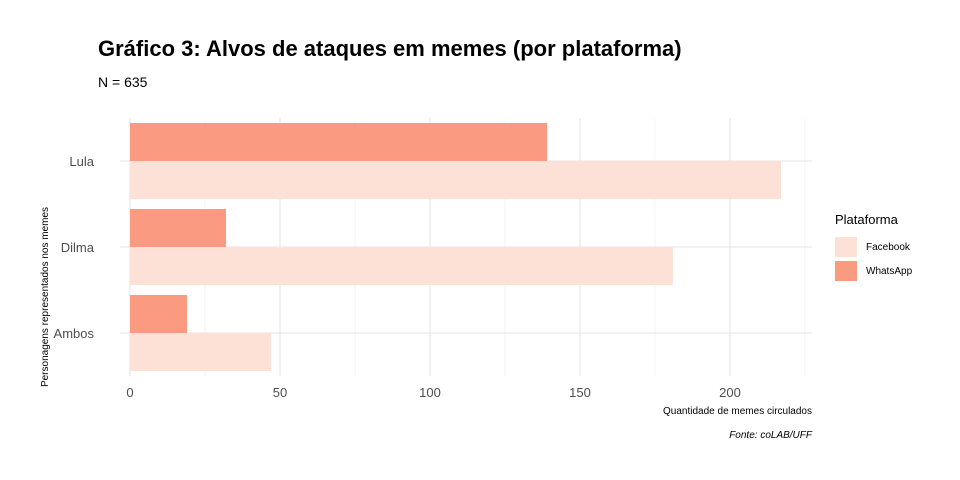 The image size is (960, 480). Describe the element at coordinates (846, 271) in the screenshot. I see `legend-swatch-whatsapp` at that location.